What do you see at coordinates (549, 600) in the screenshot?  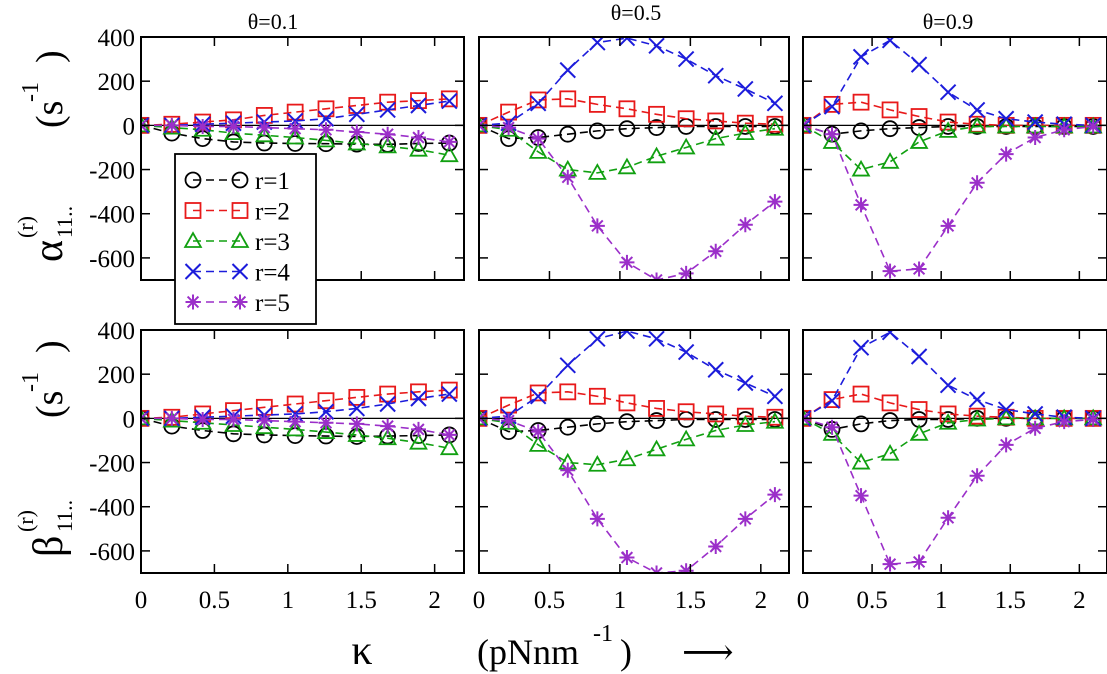 I see `panel-r1-c1-xtick-label-1: 0.5` at bounding box center [549, 600].